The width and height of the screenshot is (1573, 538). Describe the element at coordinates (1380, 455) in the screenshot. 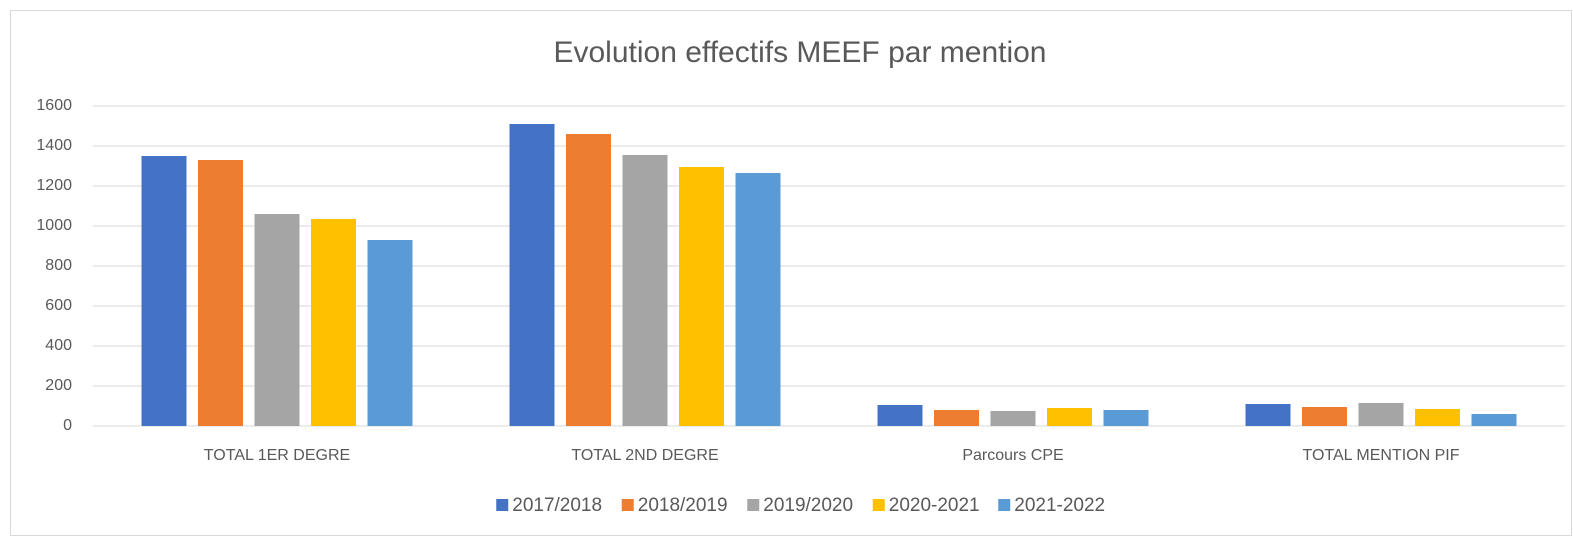

I see `x-tick-label: TOTAL MENTION PIF` at that location.